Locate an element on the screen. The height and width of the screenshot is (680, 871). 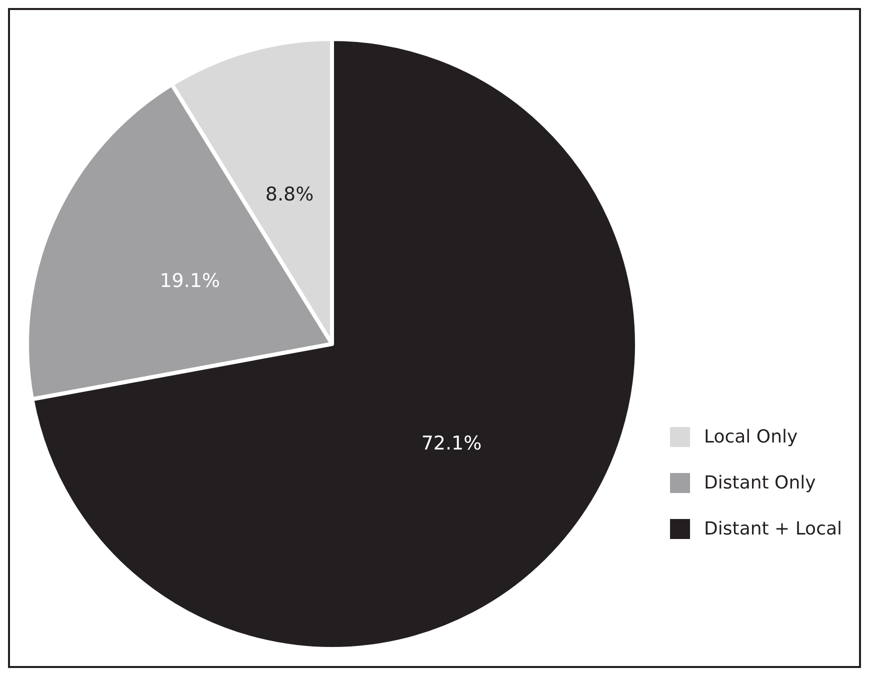
legend-label: Distant + Local is located at coordinates (773, 529).